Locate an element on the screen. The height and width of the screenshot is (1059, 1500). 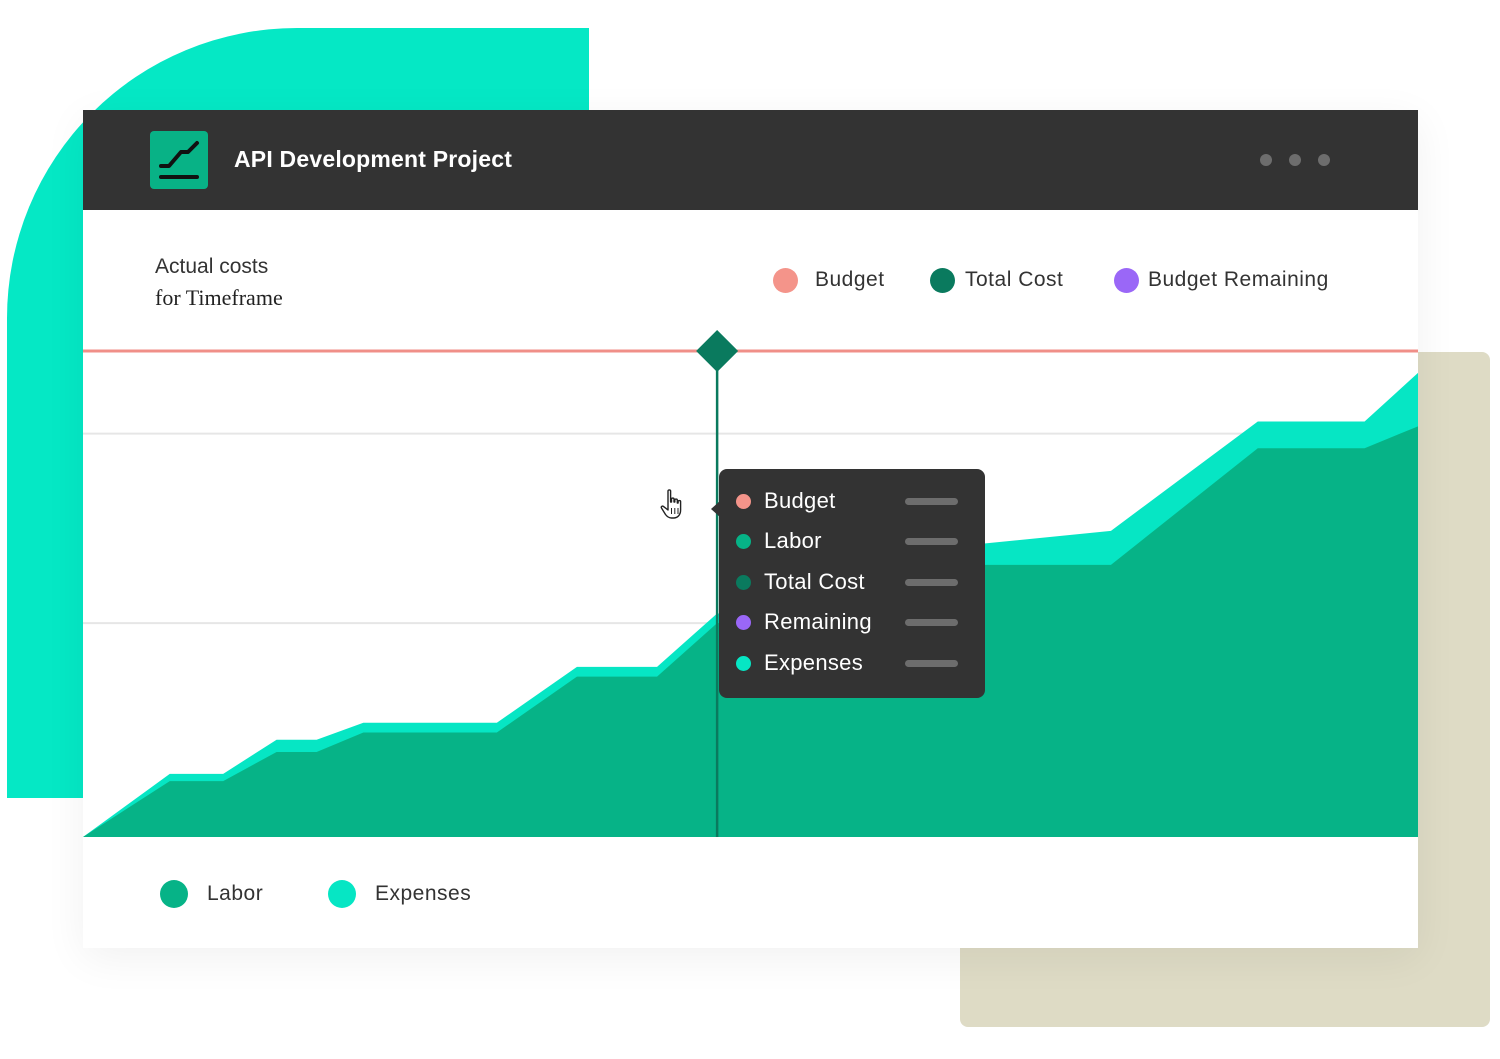
chart-subtitle: for Timeframe is located at coordinates (219, 297).